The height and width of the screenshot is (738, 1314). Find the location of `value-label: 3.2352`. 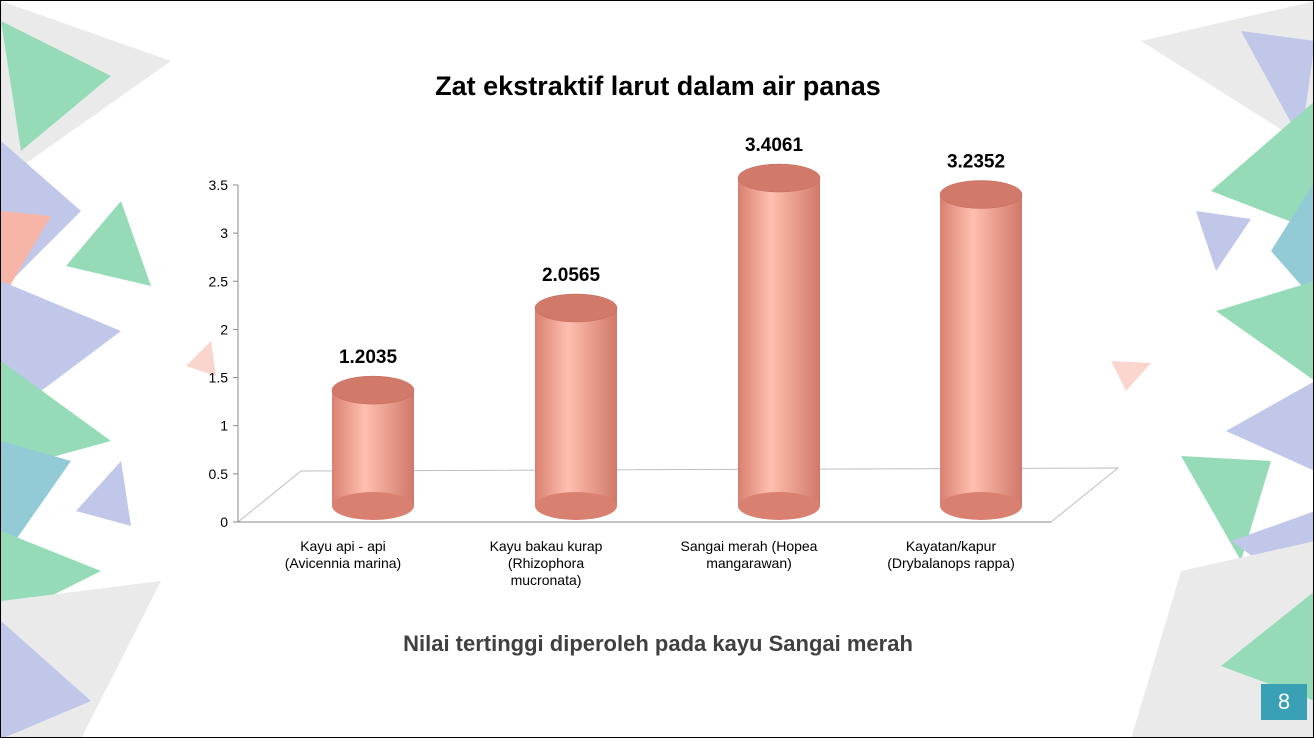

value-label: 3.2352 is located at coordinates (976, 161).